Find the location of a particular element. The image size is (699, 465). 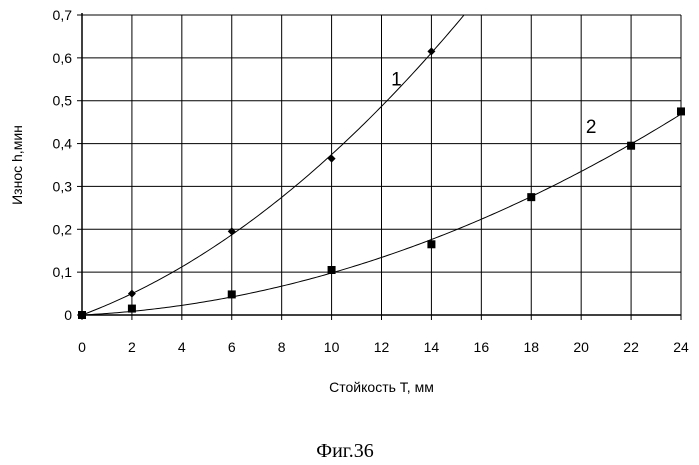

y-tick-label: 0,1 is located at coordinates (63, 272).